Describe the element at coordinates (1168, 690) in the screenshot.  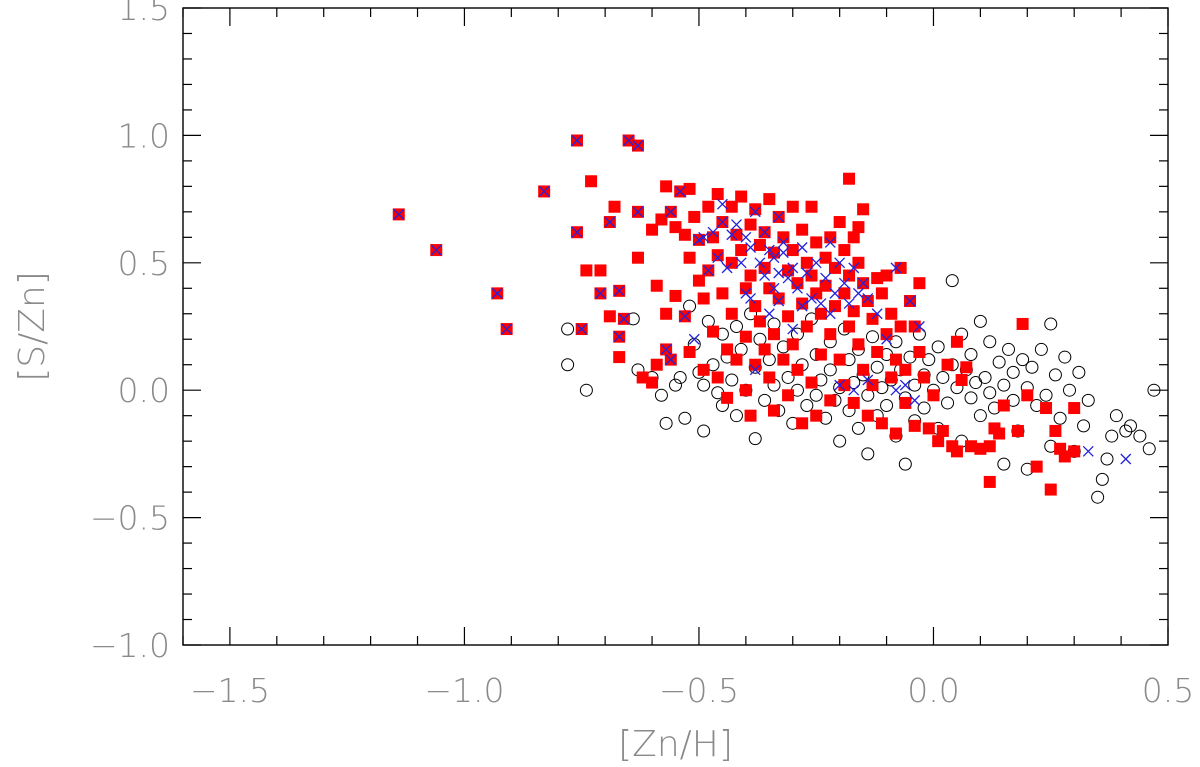
I see `x-tick-label: 0.5` at that location.